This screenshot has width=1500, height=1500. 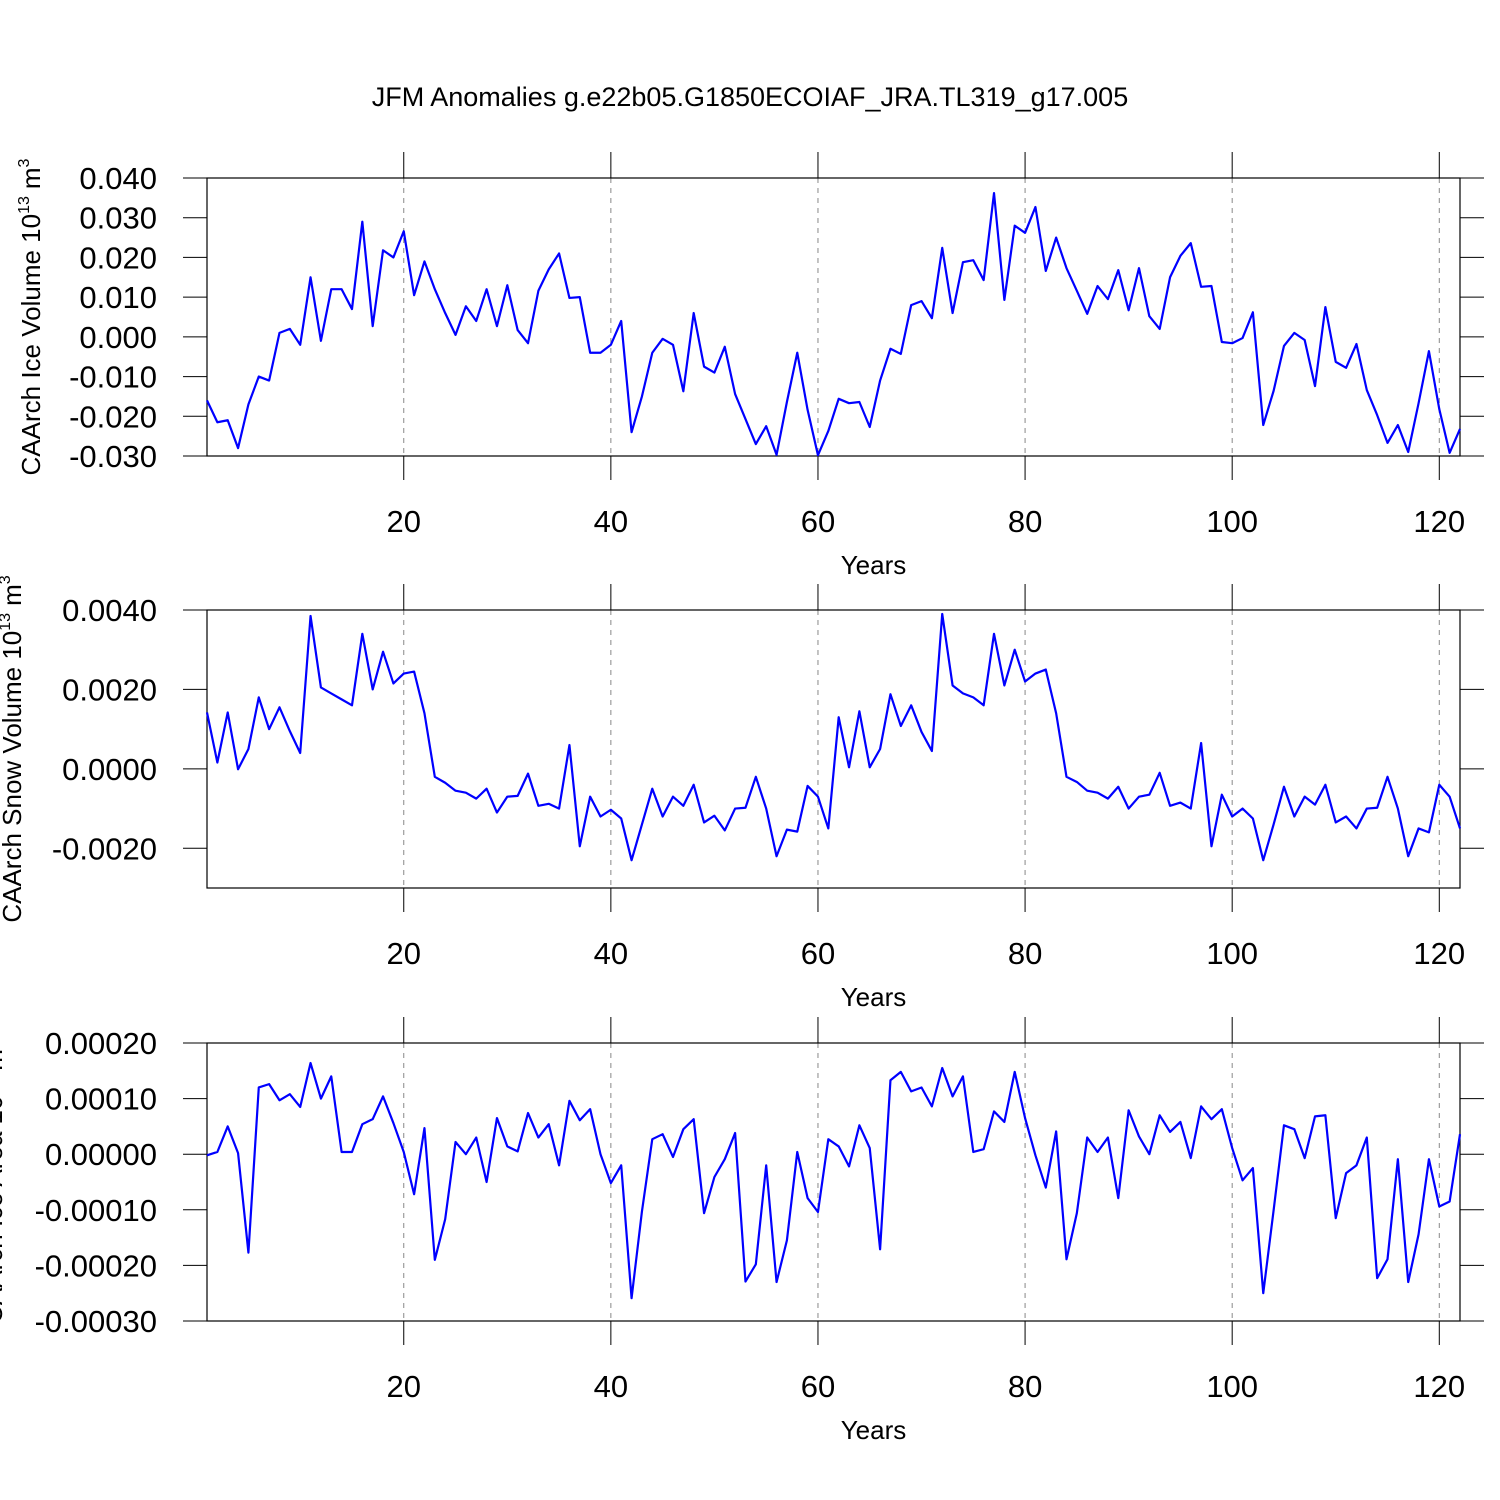 I want to click on y-tick-label: -0.020, so click(x=113, y=416).